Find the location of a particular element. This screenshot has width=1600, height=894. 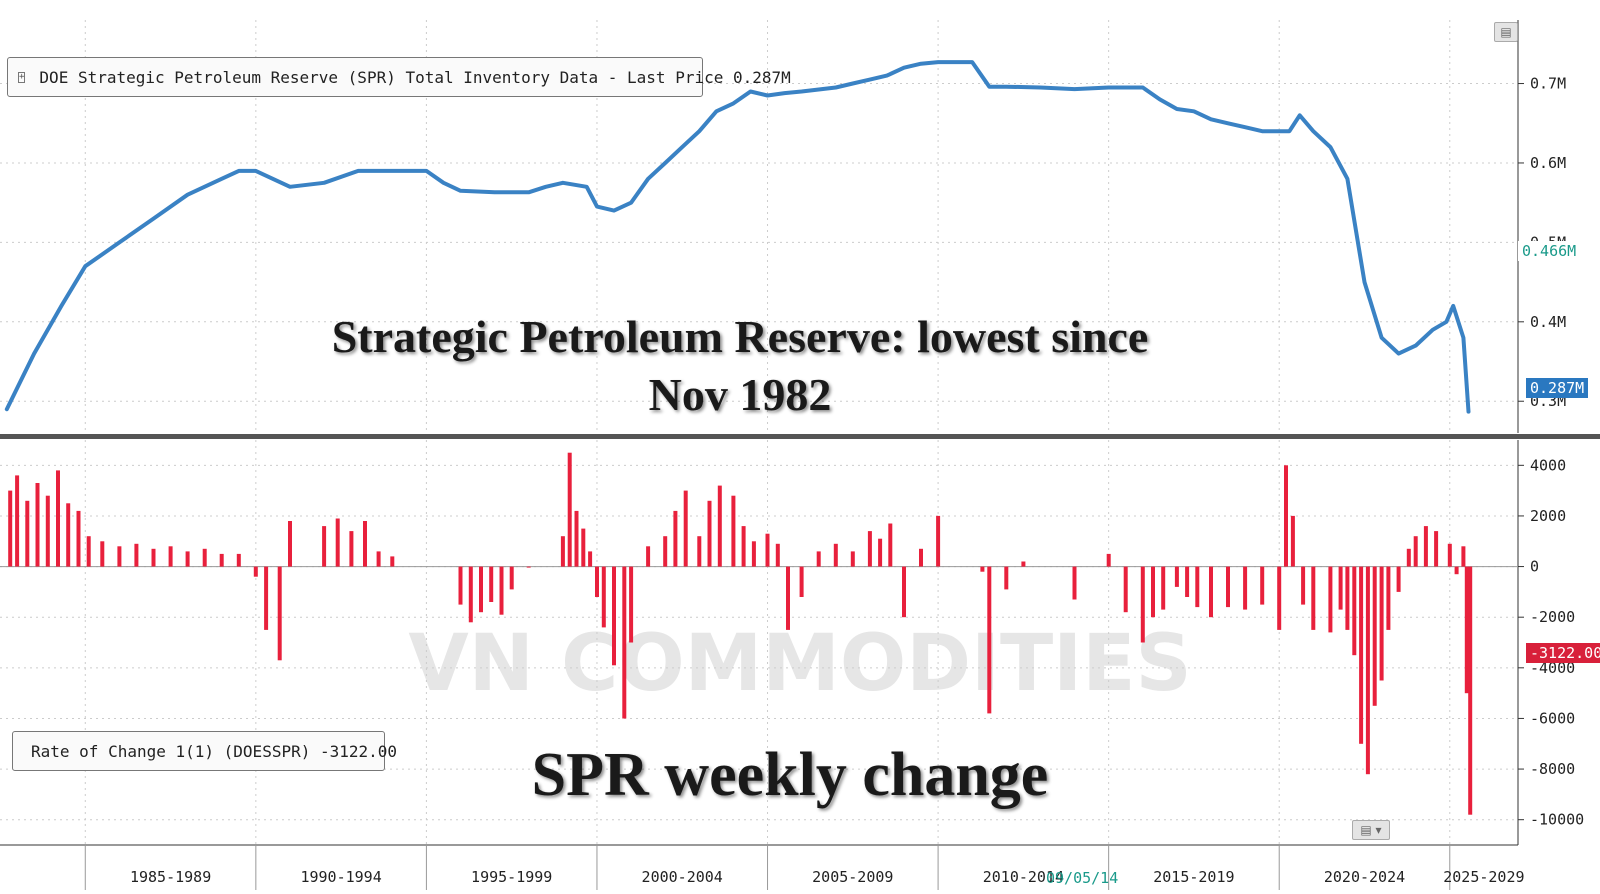

expand-icon: + is located at coordinates (22, 77).